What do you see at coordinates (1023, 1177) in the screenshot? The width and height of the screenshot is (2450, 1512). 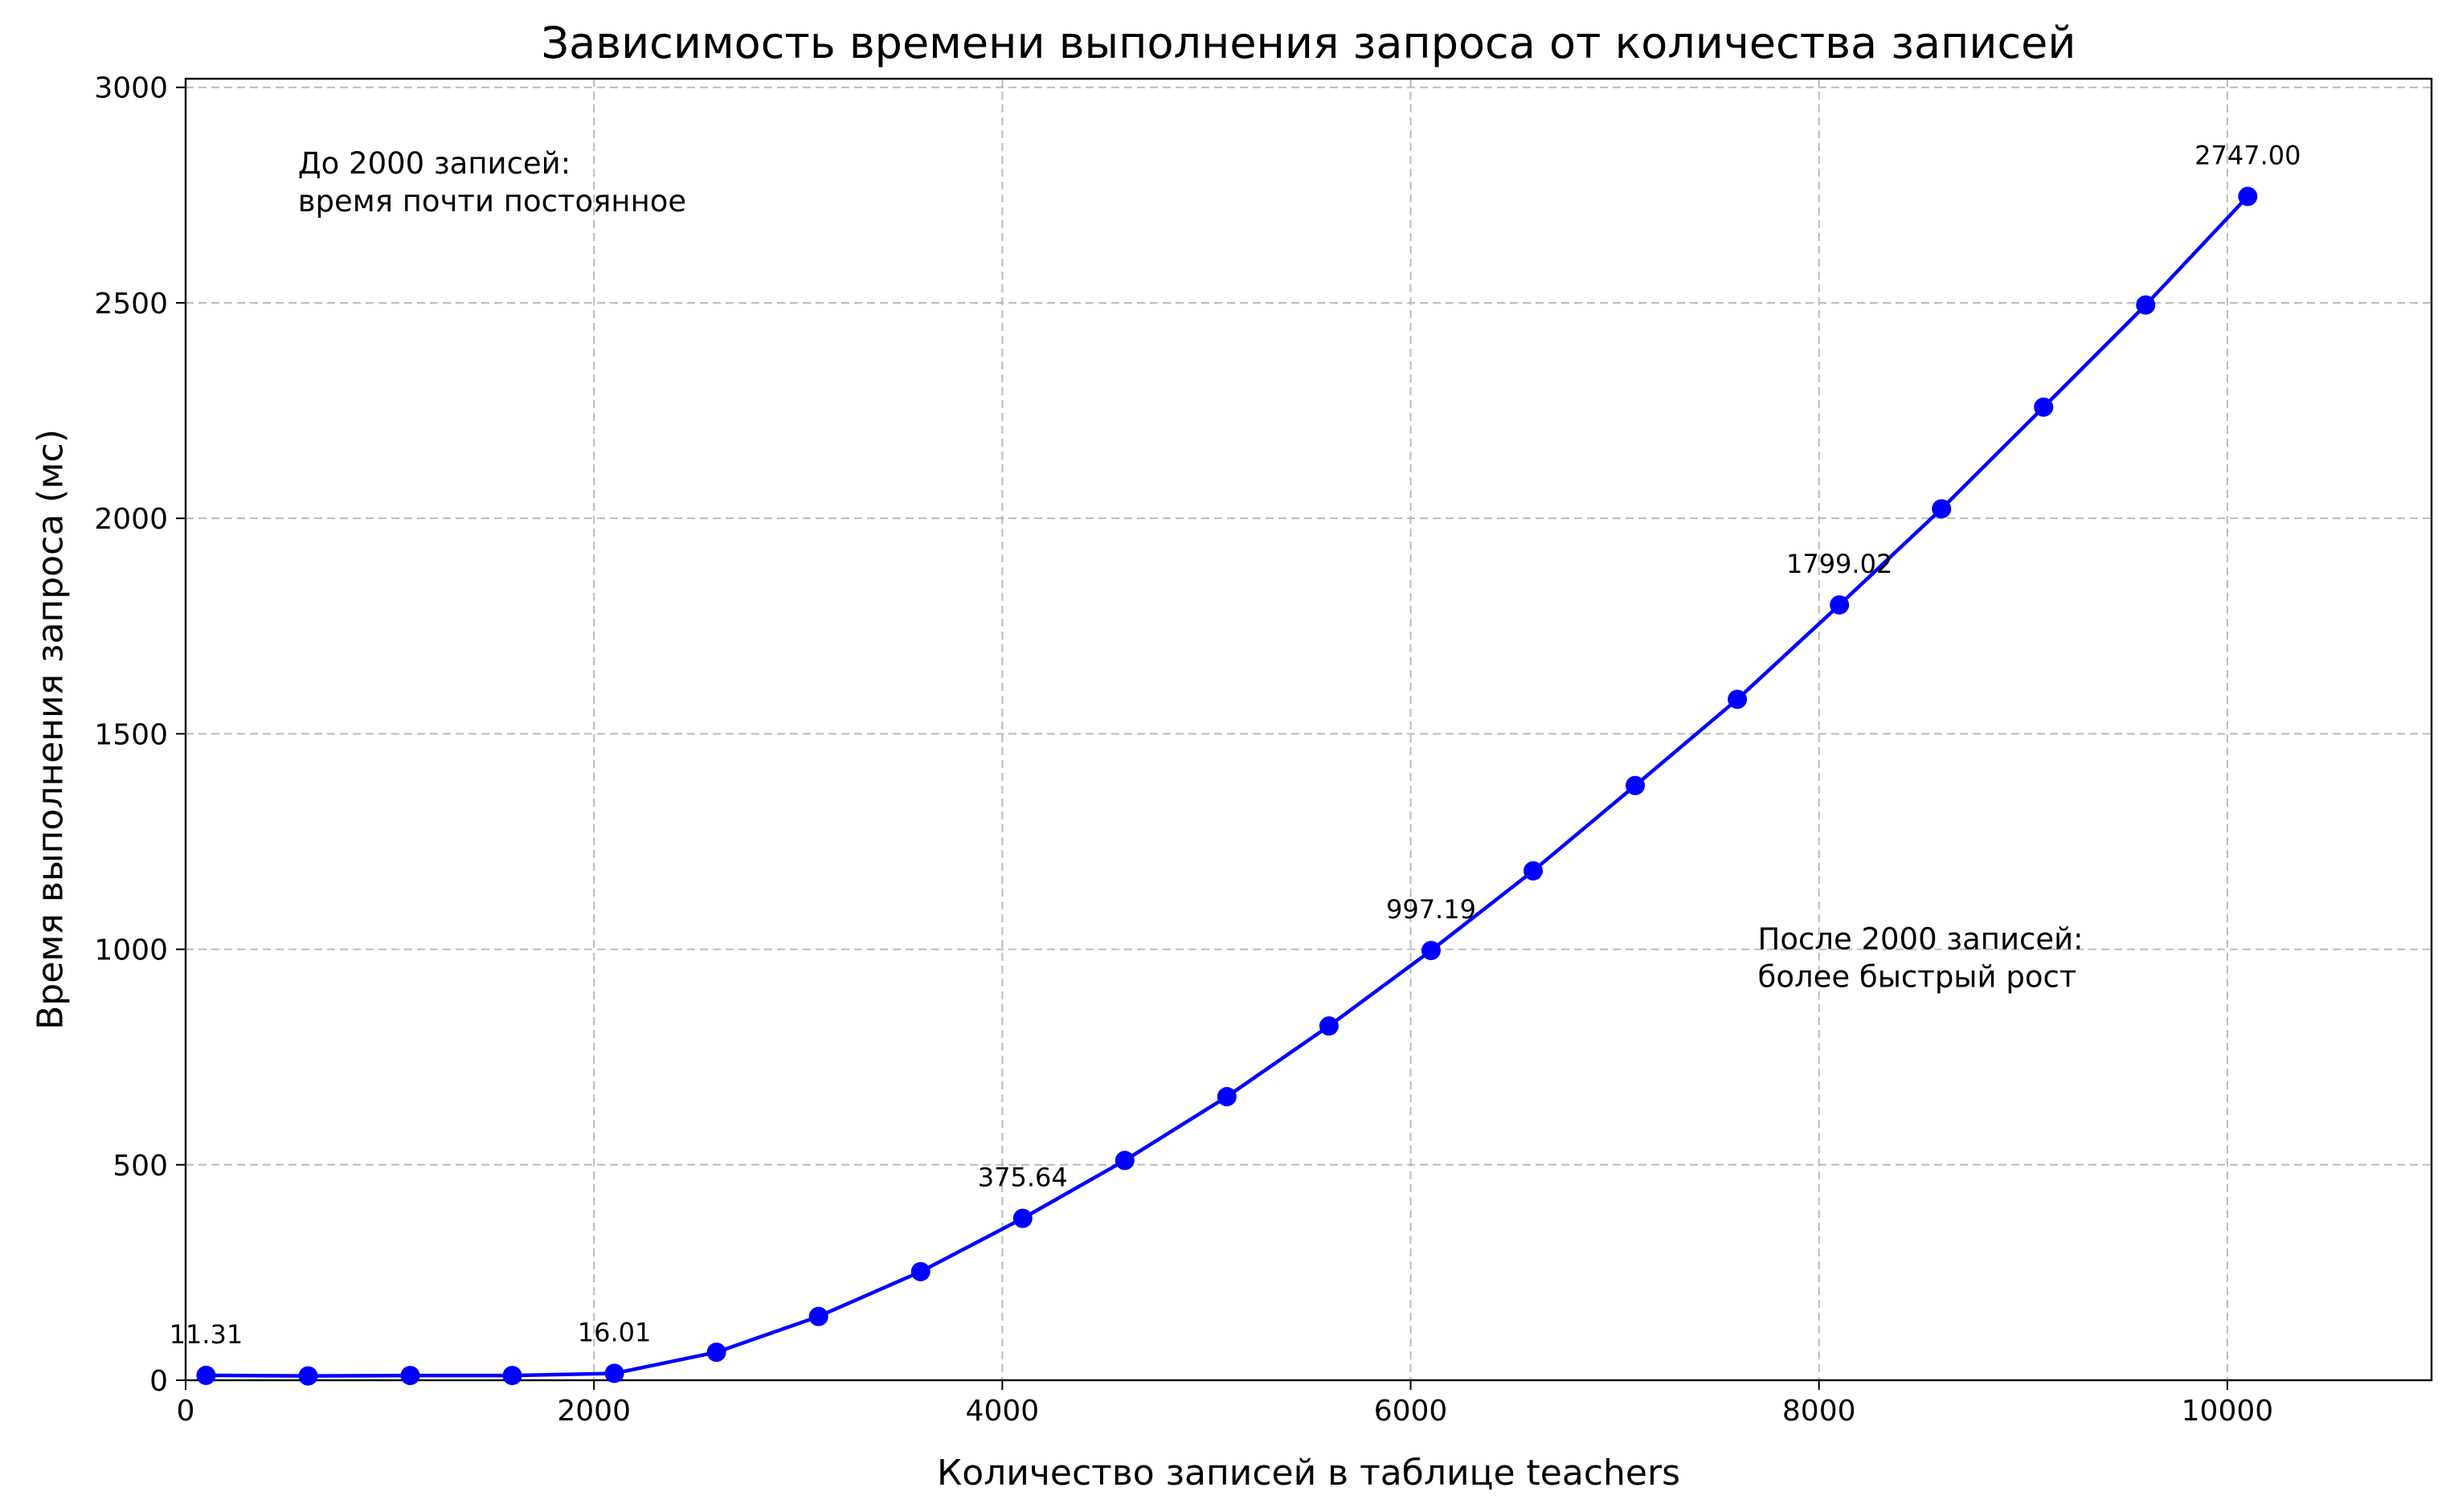 I see `data-label: 375.64` at bounding box center [1023, 1177].